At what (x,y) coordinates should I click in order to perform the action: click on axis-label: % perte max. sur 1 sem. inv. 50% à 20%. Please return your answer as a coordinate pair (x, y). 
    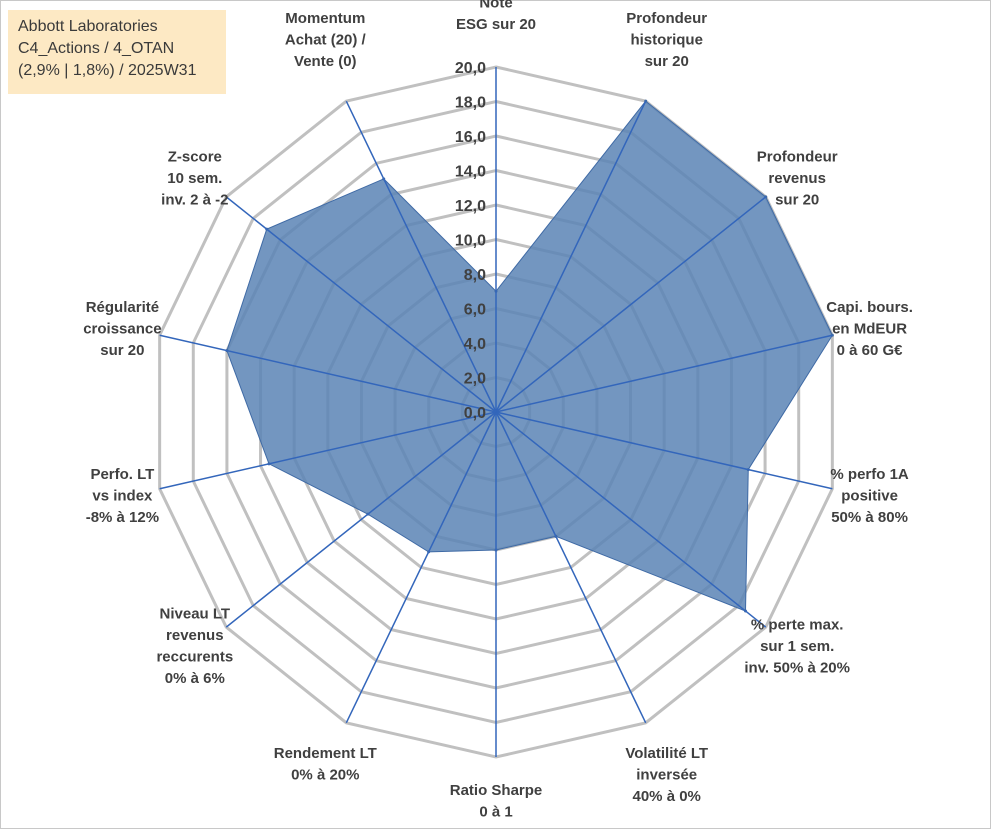
    Looking at the image, I should click on (797, 646).